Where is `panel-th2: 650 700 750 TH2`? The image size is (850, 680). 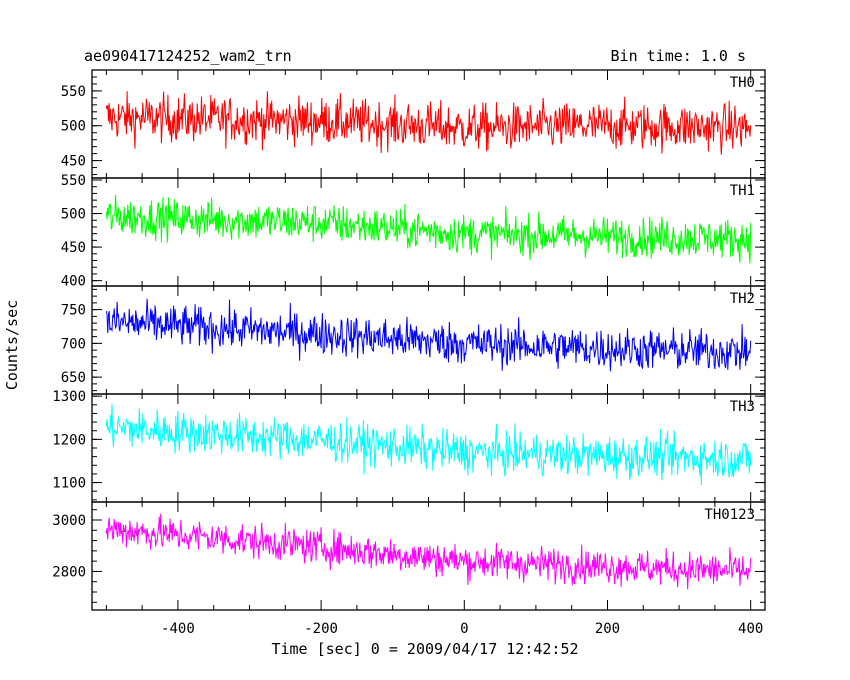 panel-th2: 650 700 750 TH2 is located at coordinates (413, 340).